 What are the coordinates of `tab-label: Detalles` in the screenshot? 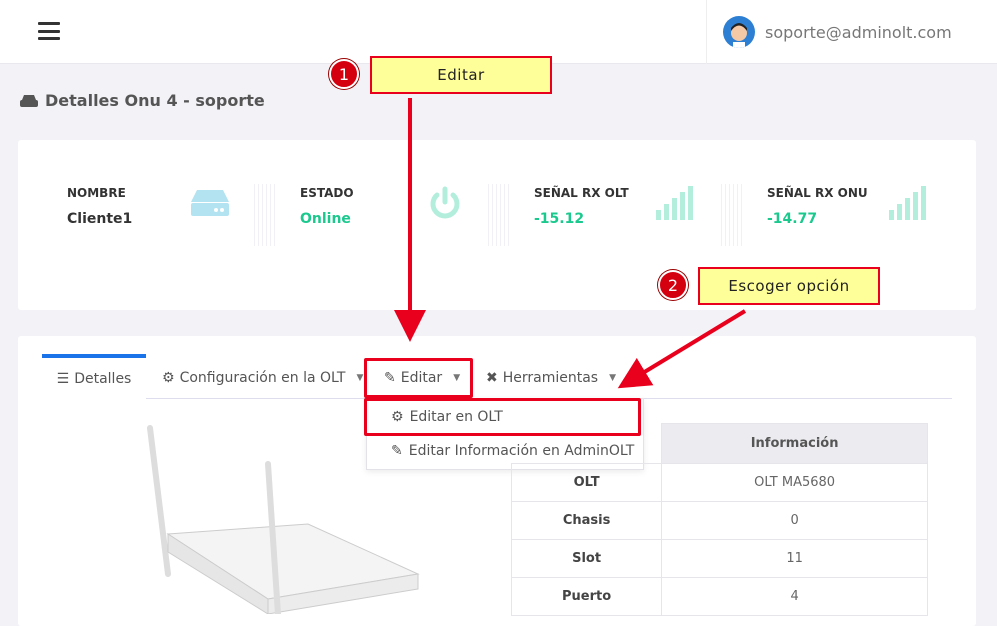 It's located at (103, 379).